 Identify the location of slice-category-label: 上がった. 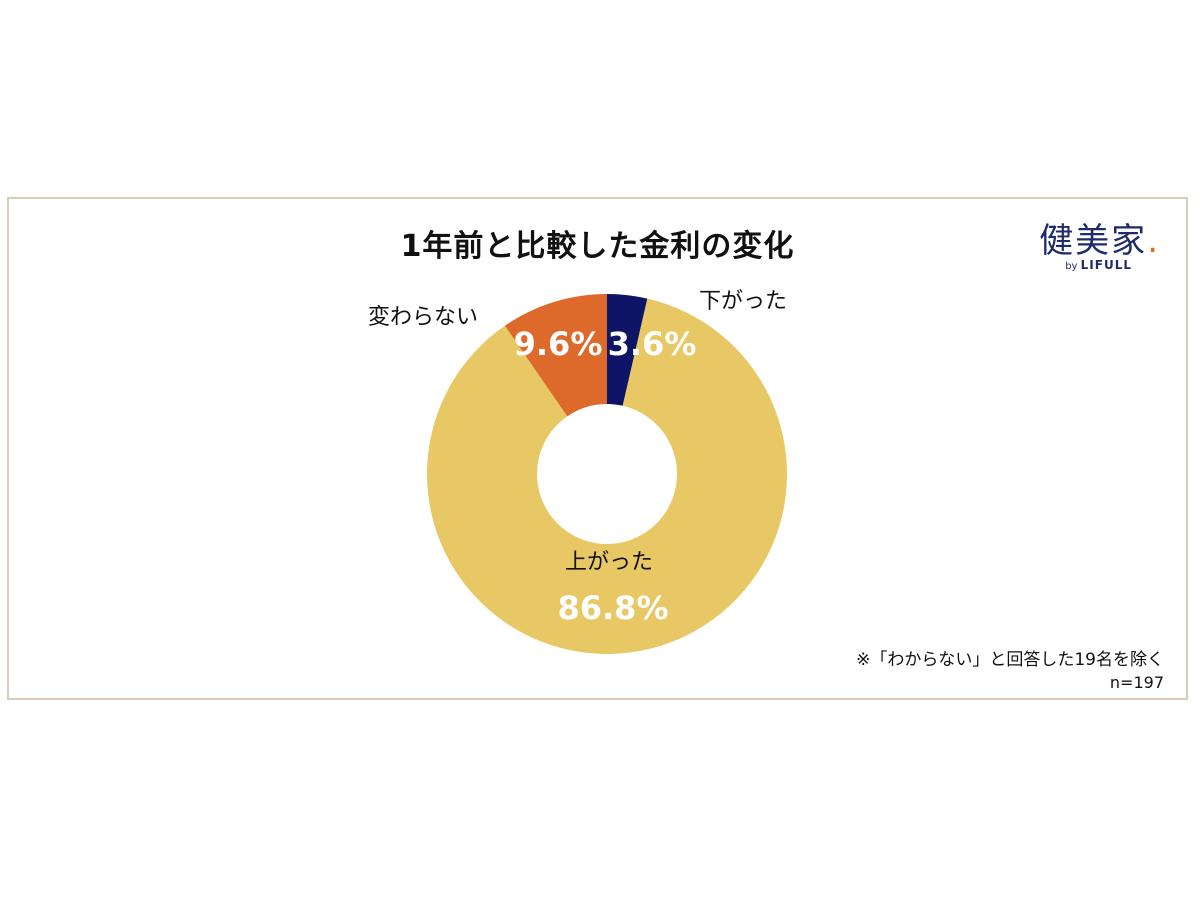
(609, 562).